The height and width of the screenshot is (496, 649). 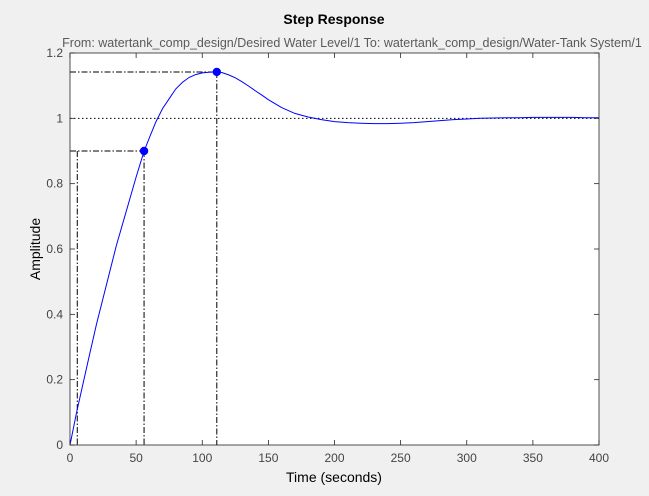 What do you see at coordinates (467, 458) in the screenshot?
I see `x-tick-label: 300` at bounding box center [467, 458].